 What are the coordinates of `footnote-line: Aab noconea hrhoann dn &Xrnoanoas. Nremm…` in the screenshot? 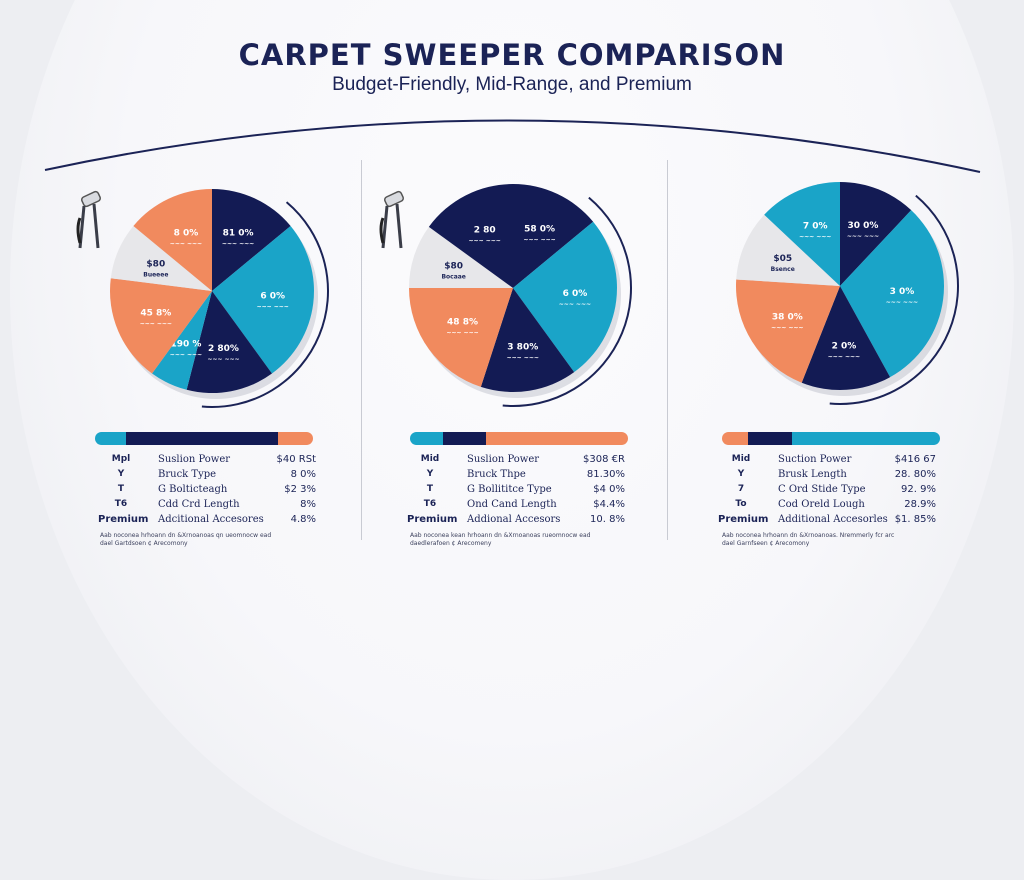 It's located at (808, 535).